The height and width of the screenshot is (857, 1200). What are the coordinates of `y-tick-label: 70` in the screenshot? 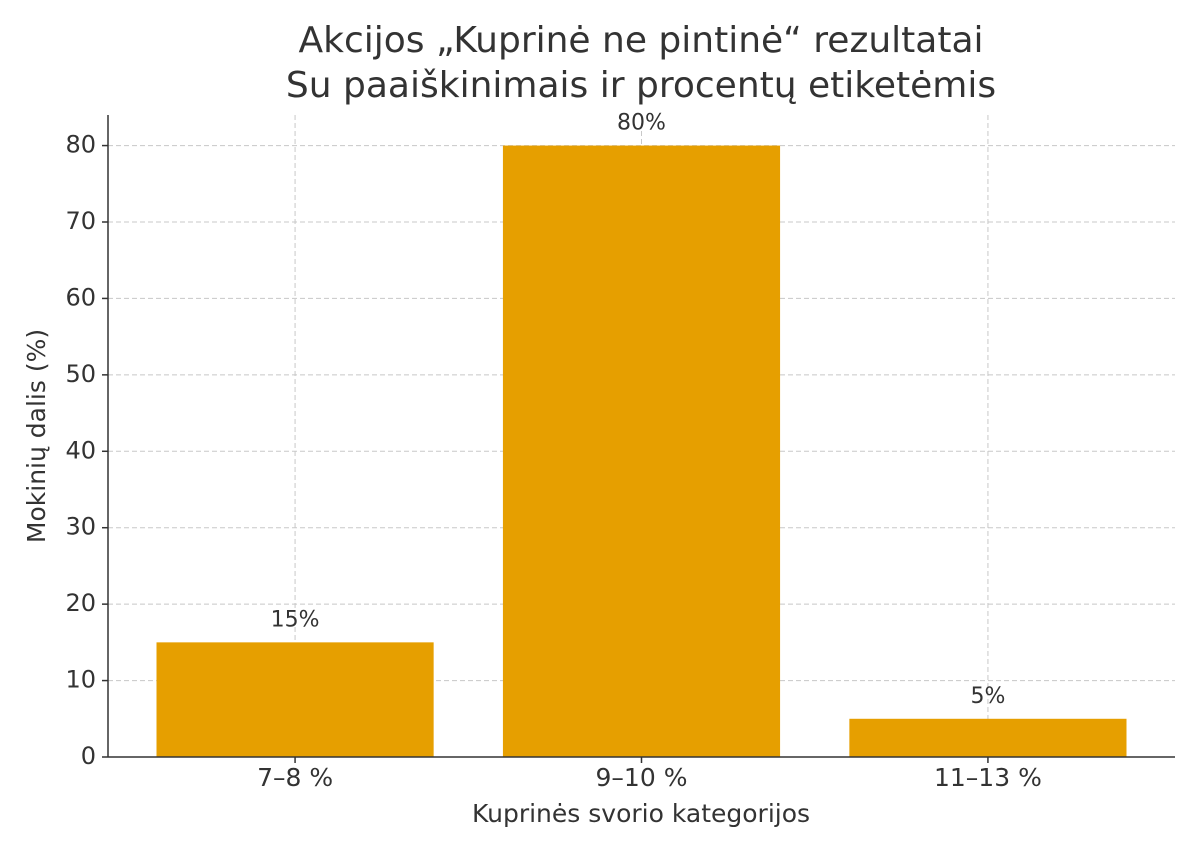 It's located at (80, 221).